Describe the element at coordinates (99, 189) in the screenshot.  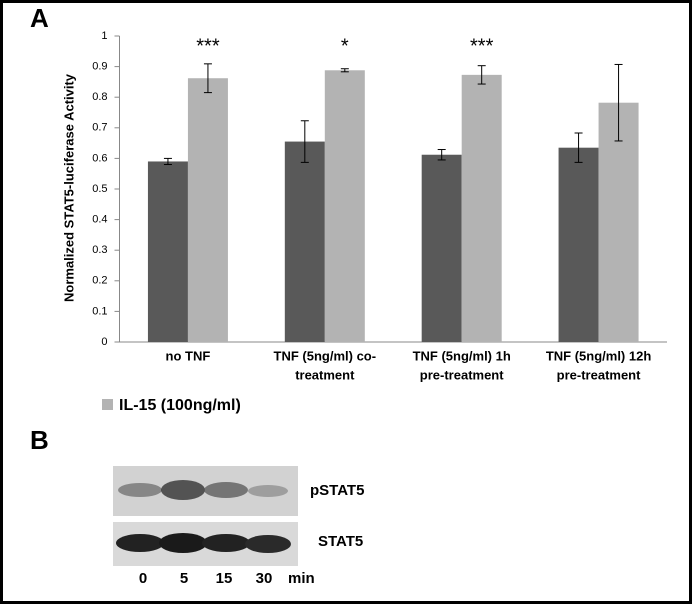
I see `y-tick-label: 0.5` at that location.